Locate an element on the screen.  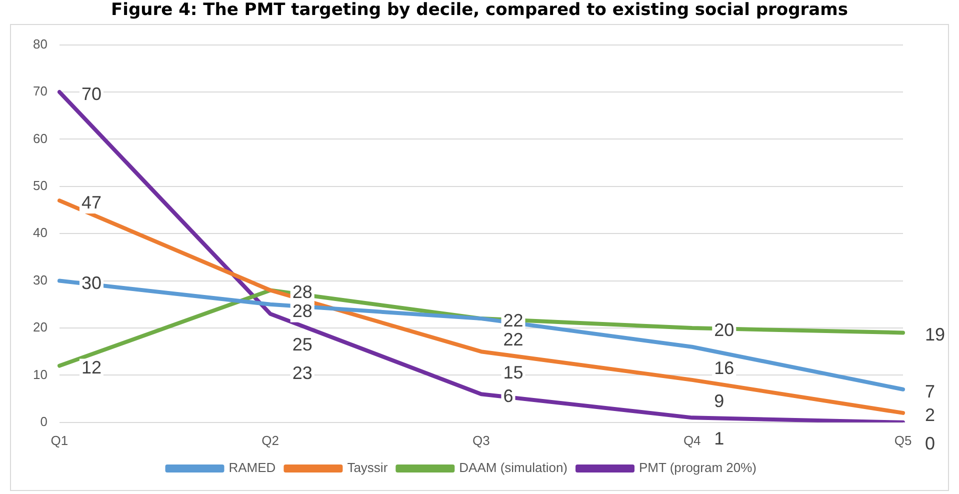
data-label: 47 is located at coordinates (91, 202).